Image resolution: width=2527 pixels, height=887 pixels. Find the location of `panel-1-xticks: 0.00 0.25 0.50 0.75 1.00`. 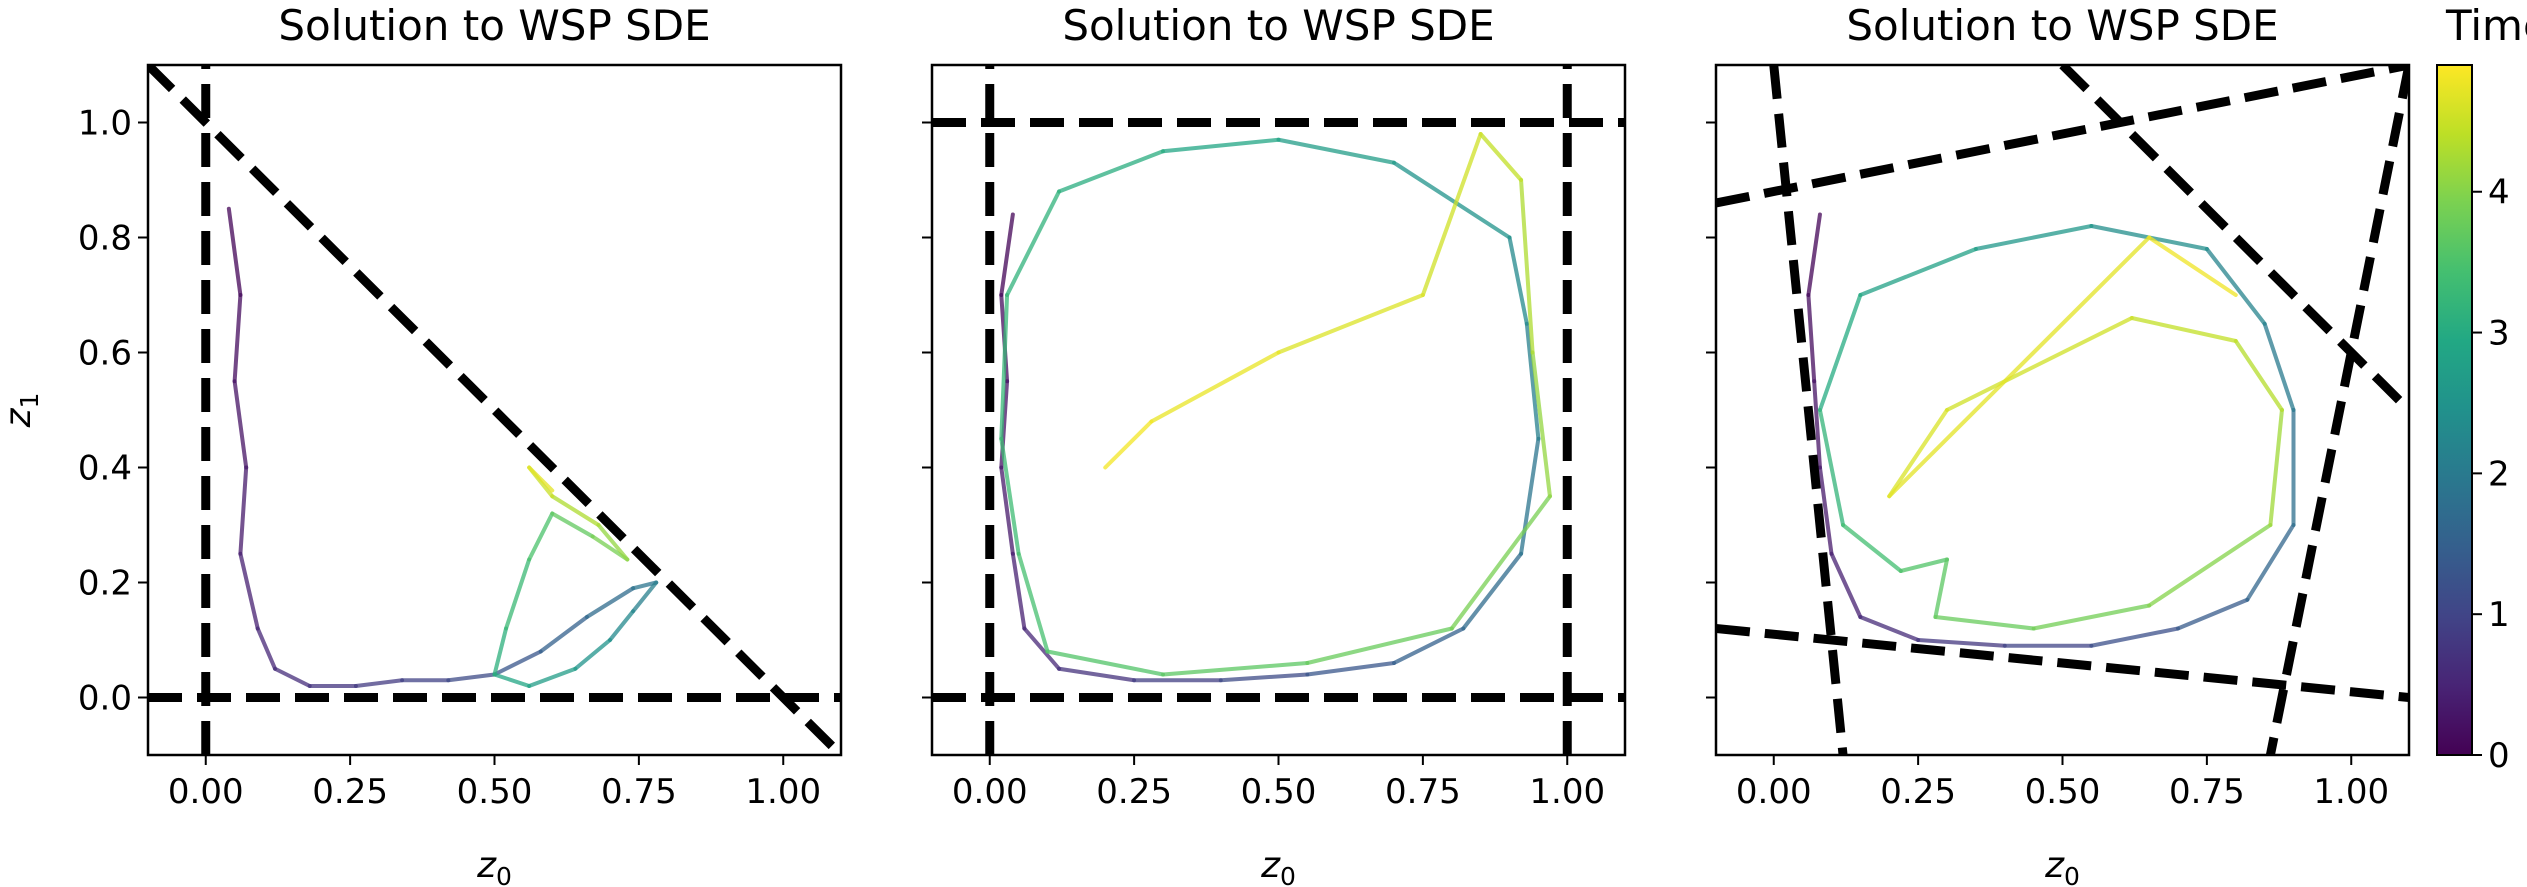

panel-1-xticks: 0.00 0.25 0.50 0.75 1.00 is located at coordinates (494, 783).